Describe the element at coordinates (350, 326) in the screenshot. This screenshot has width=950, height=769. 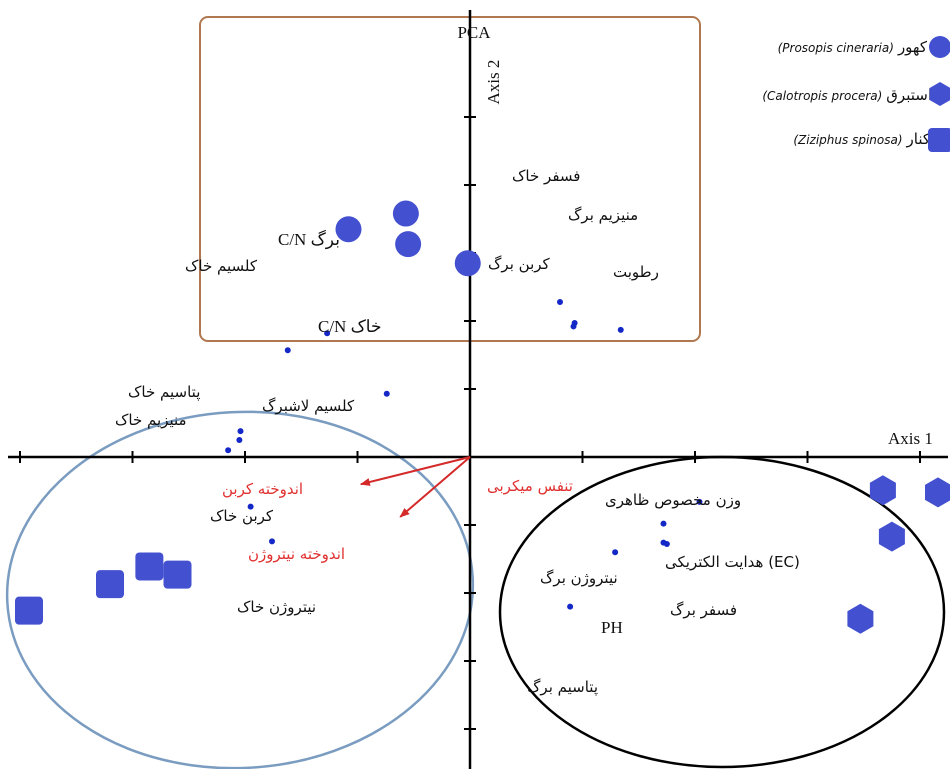
I see `variable-label: C/N خاک` at that location.